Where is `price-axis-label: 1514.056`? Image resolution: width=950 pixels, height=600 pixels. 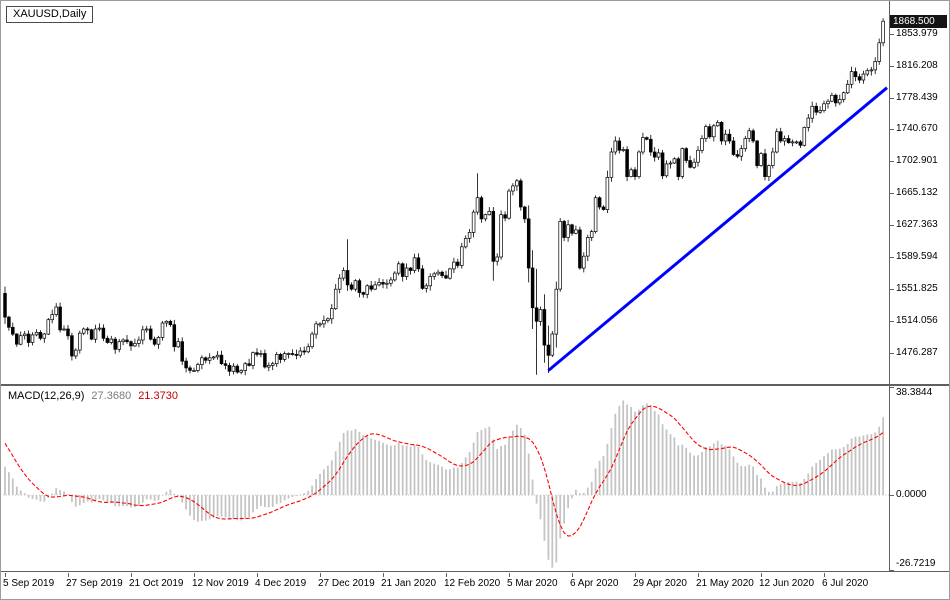 price-axis-label: 1514.056 is located at coordinates (917, 321).